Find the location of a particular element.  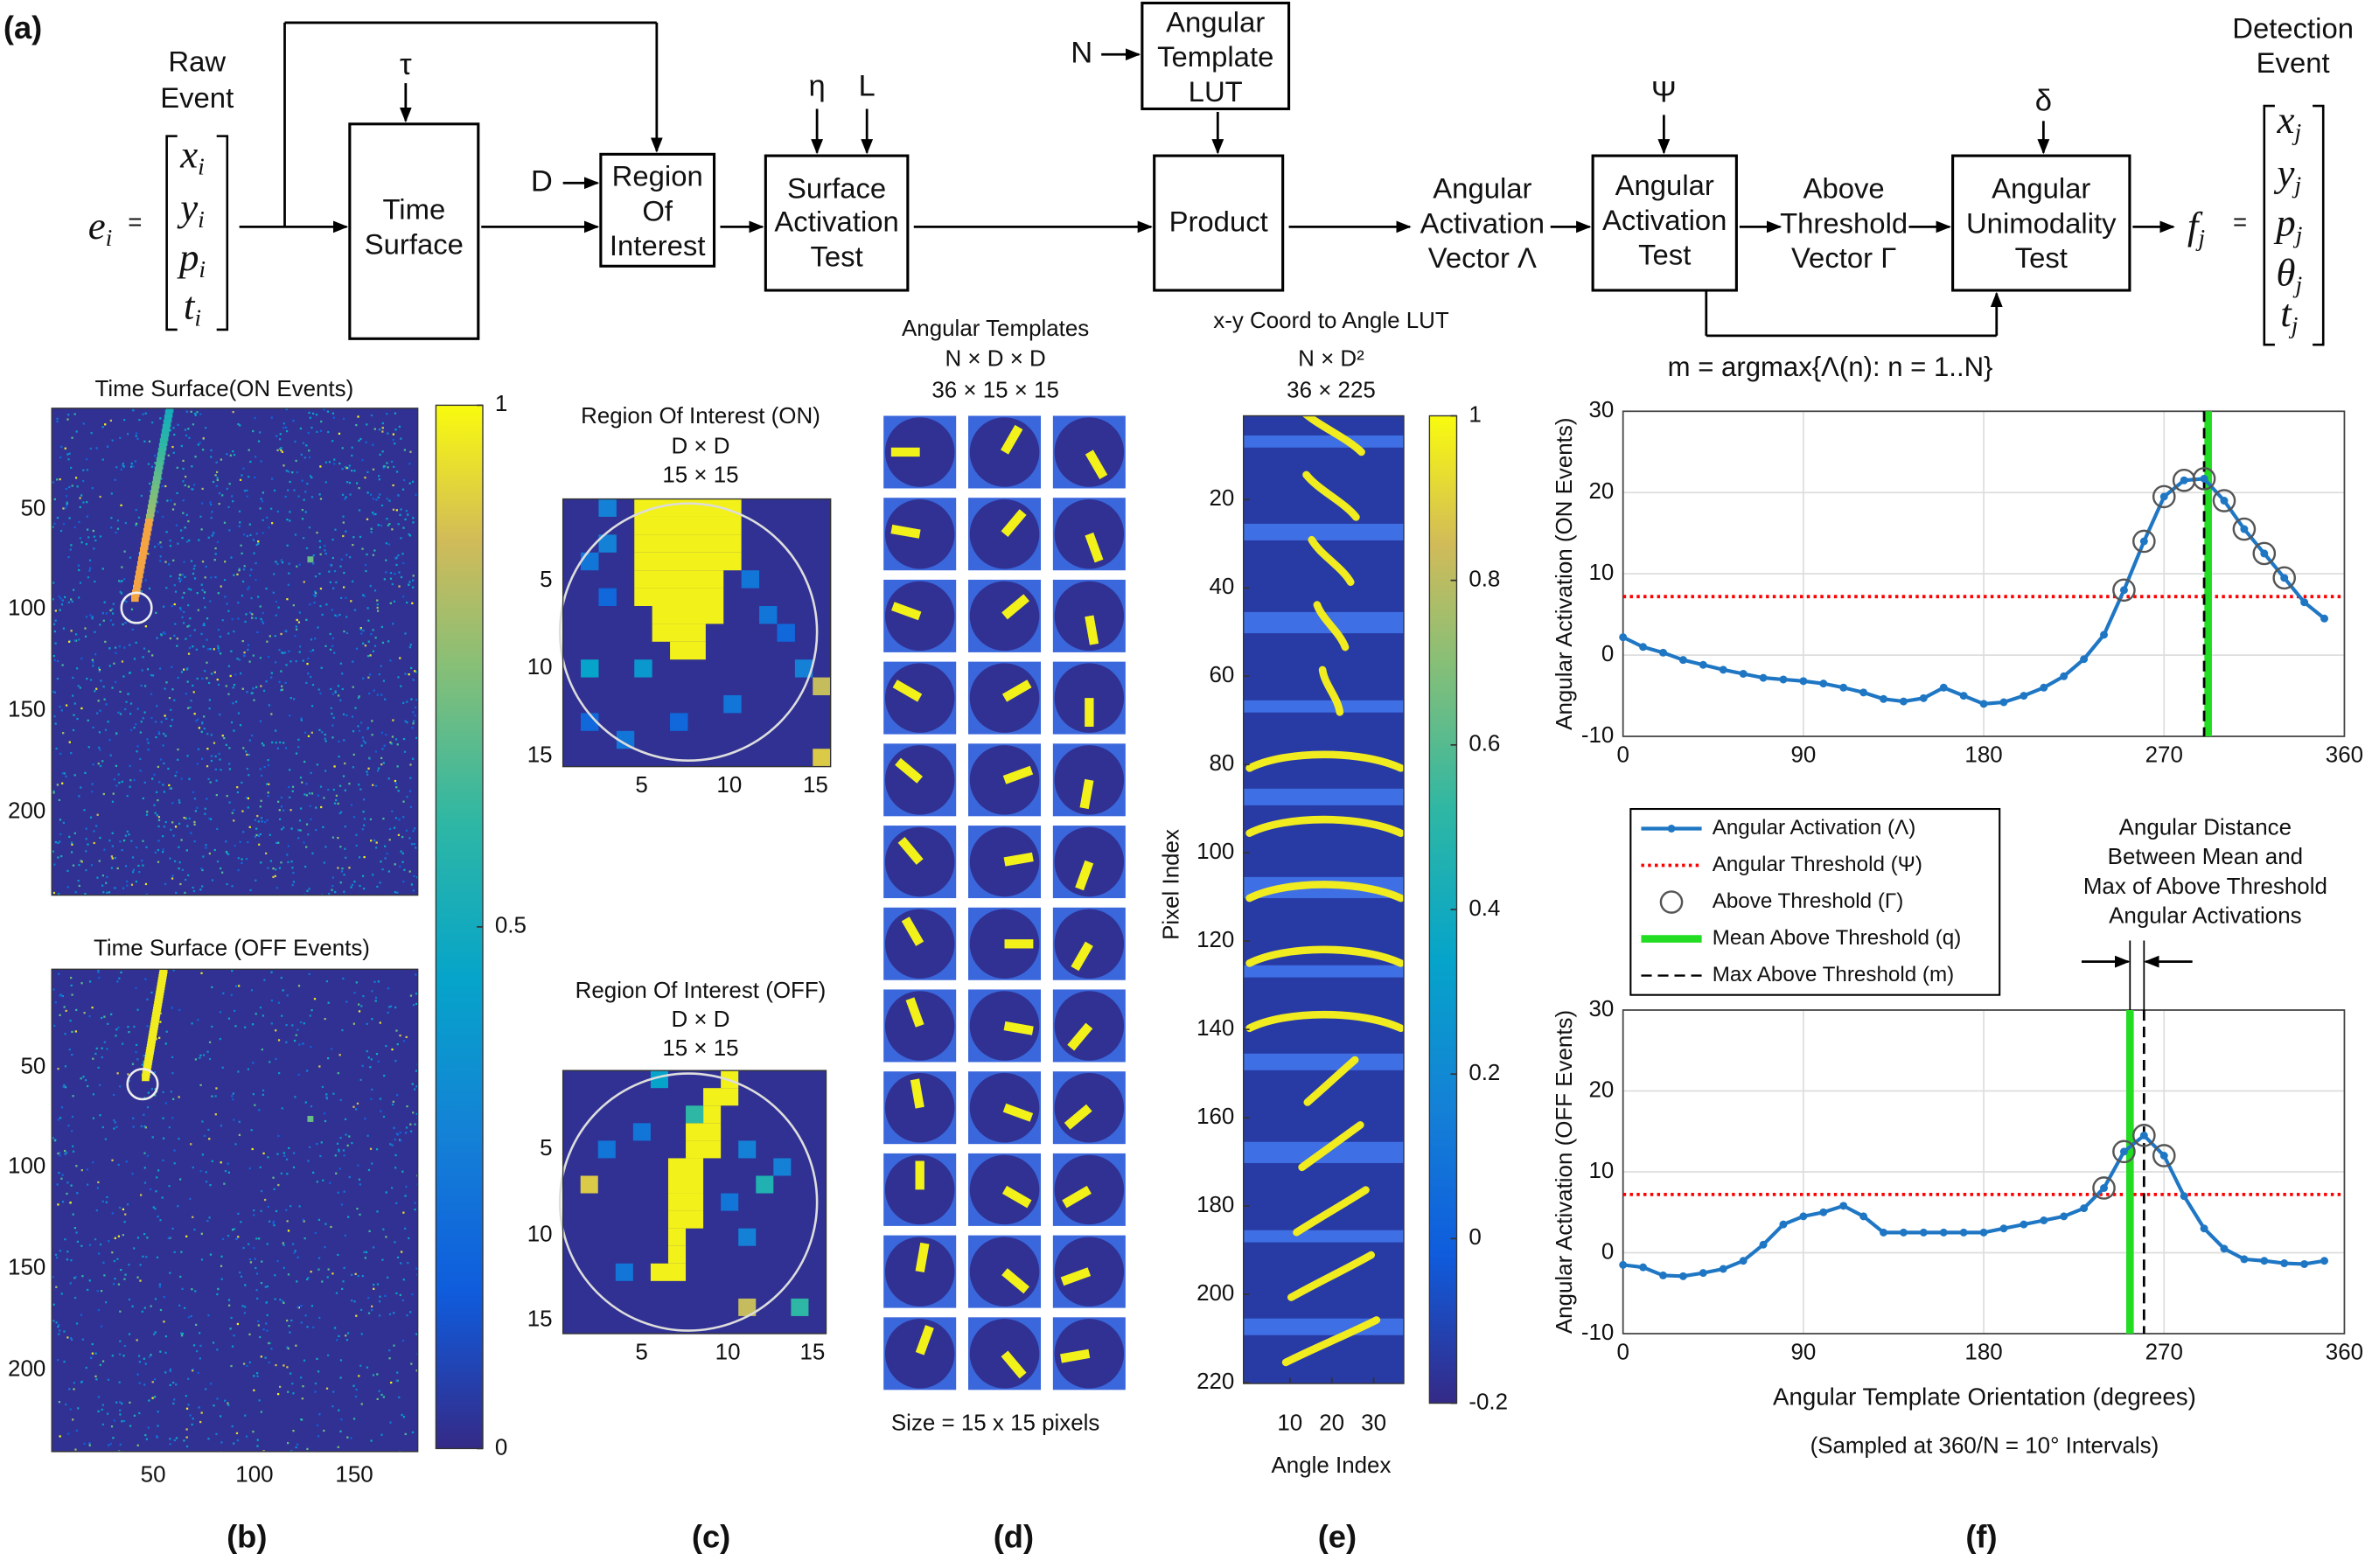

y-tick-label: 0 is located at coordinates (1607, 654).